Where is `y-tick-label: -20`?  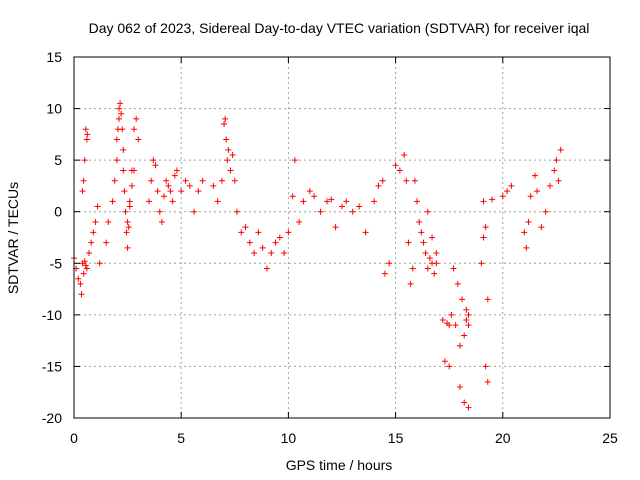 y-tick-label: -20 is located at coordinates (52, 418).